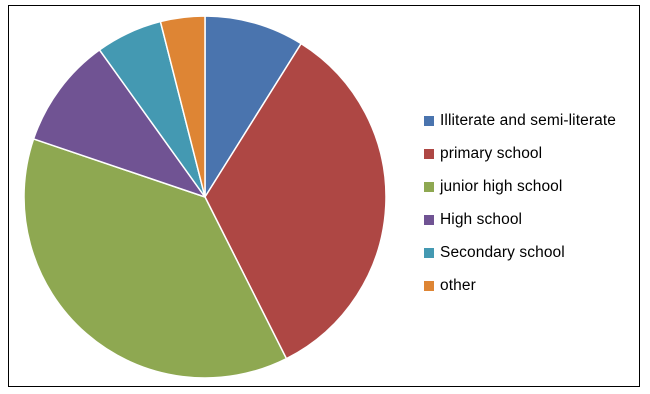 This screenshot has height=394, width=650. What do you see at coordinates (481, 219) in the screenshot?
I see `legend-label: High school` at bounding box center [481, 219].